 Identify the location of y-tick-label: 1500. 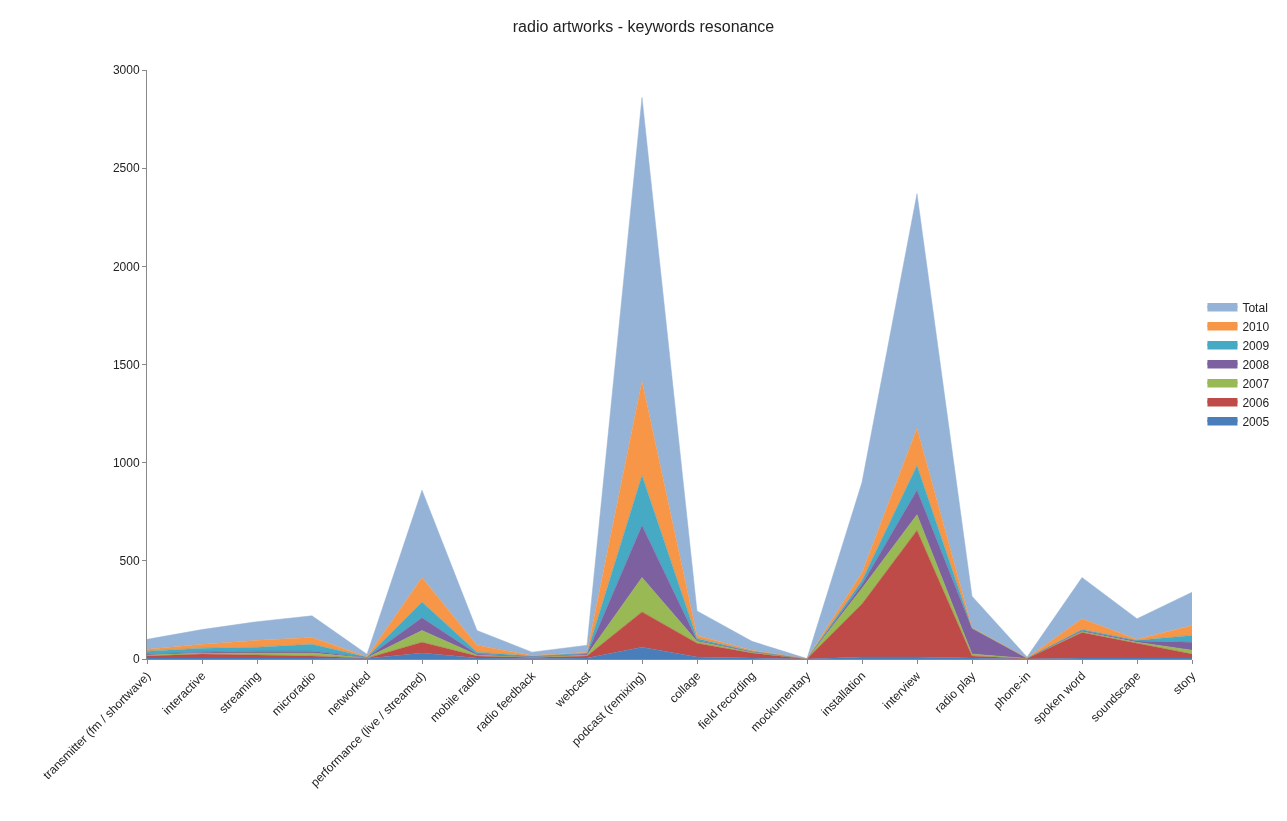
(126, 364).